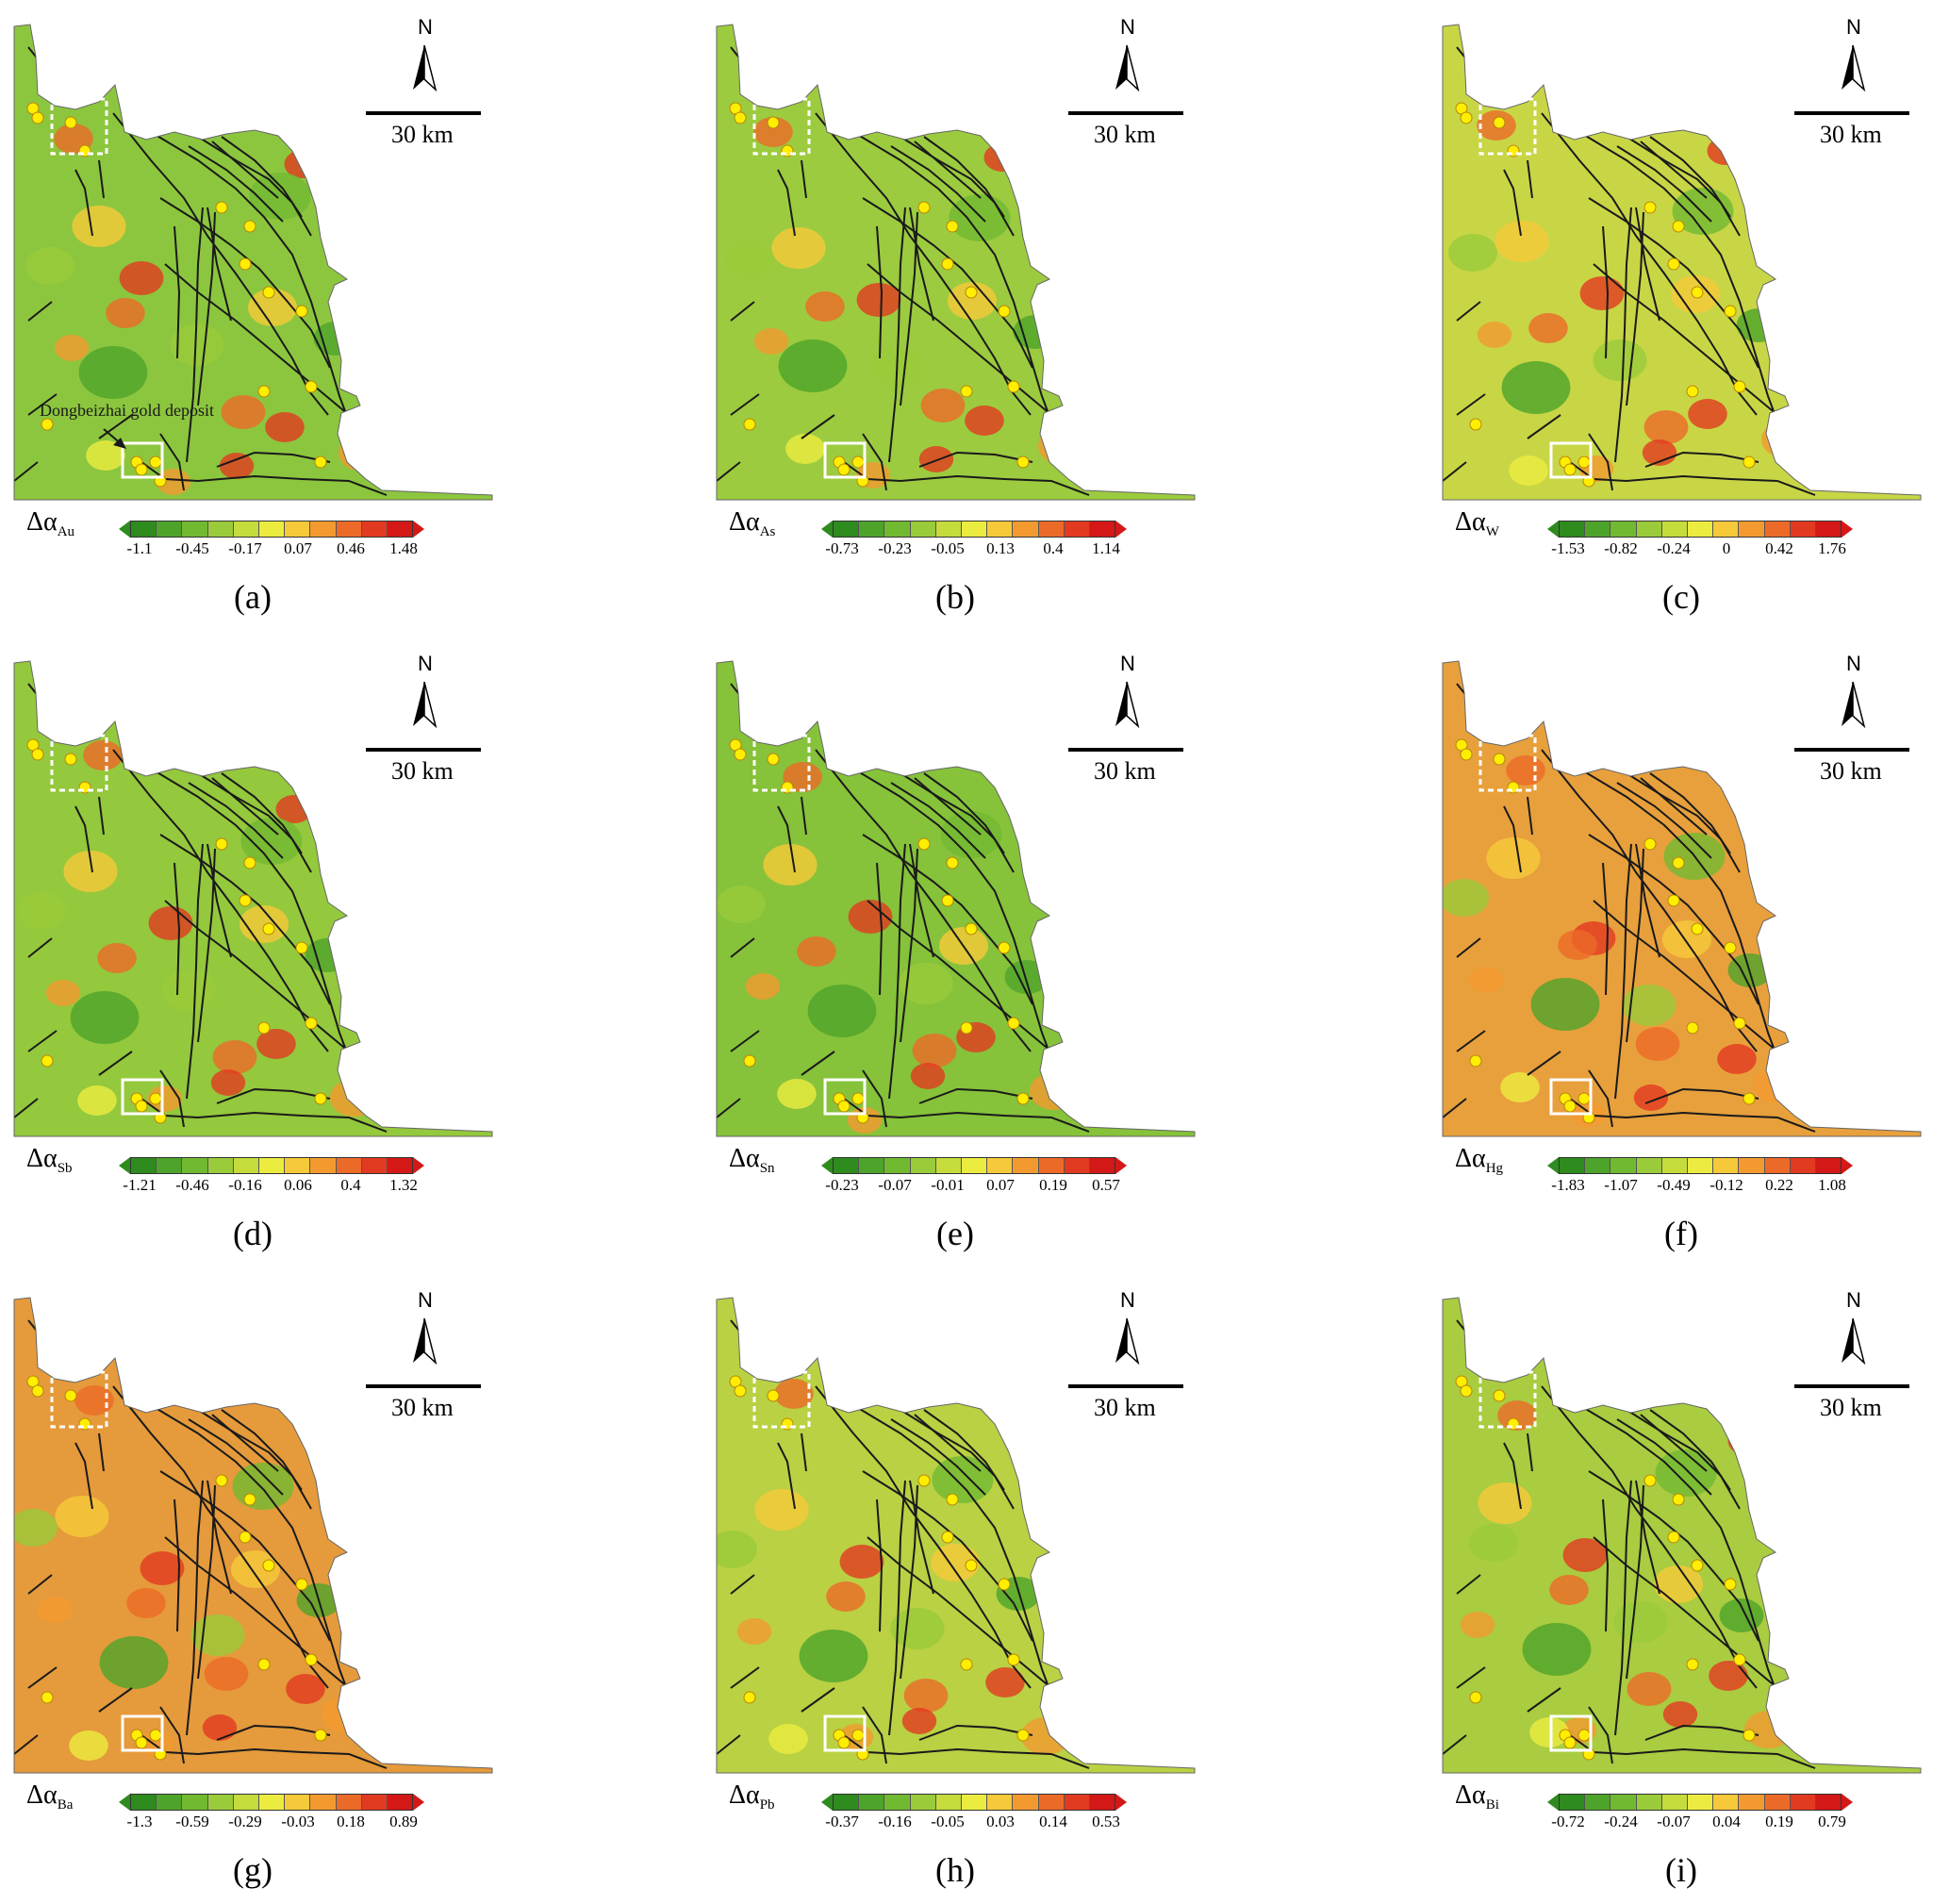 Image resolution: width=1949 pixels, height=1904 pixels. Describe the element at coordinates (1726, 1185) in the screenshot. I see `legend-tick-label: -0.12` at that location.